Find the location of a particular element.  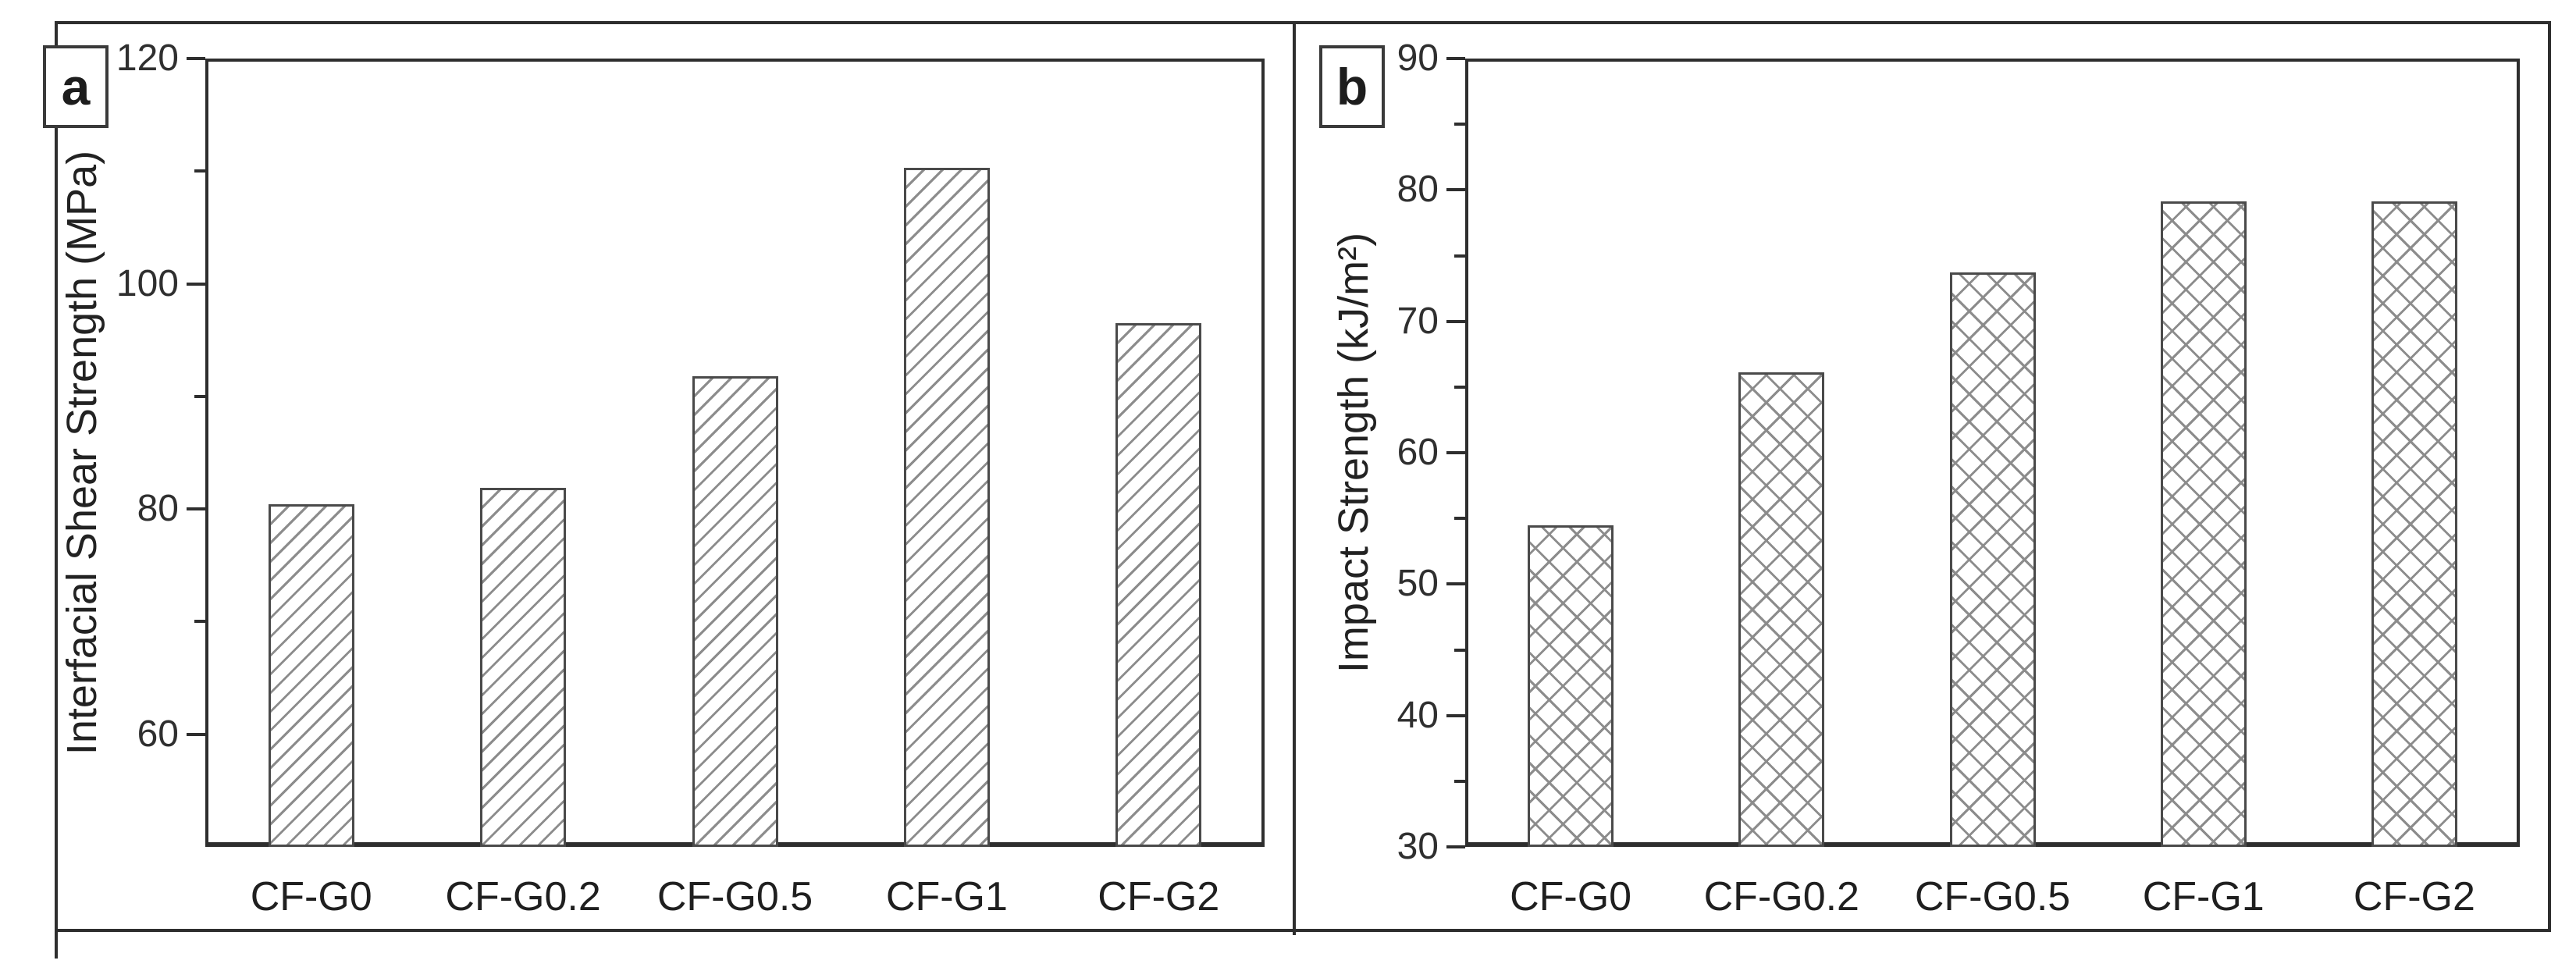

panel-a-letter: a is located at coordinates (76, 87).